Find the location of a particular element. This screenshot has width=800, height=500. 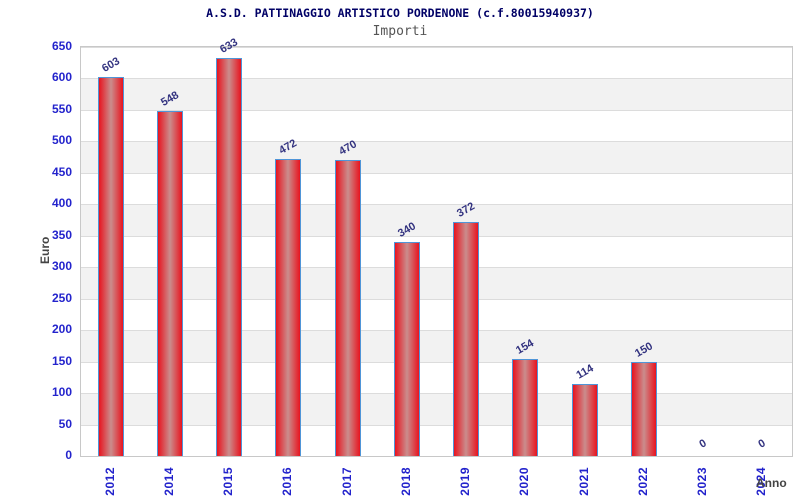

bar-value-label: 548 is located at coordinates (169, 99).